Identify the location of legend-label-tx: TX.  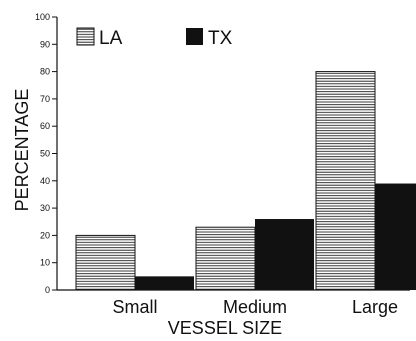
(220, 38).